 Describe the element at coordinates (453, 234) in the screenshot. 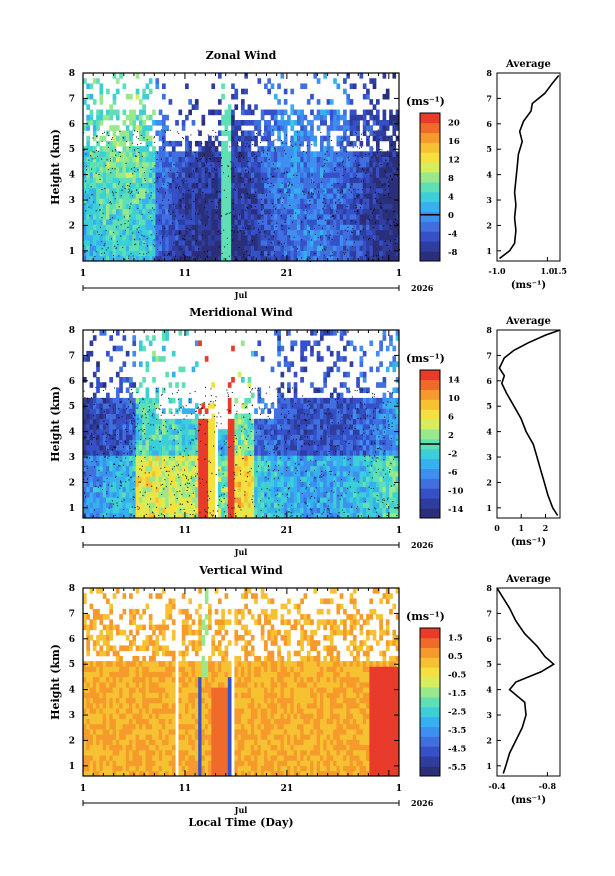

I see `colorbar-tick-label: -4` at that location.